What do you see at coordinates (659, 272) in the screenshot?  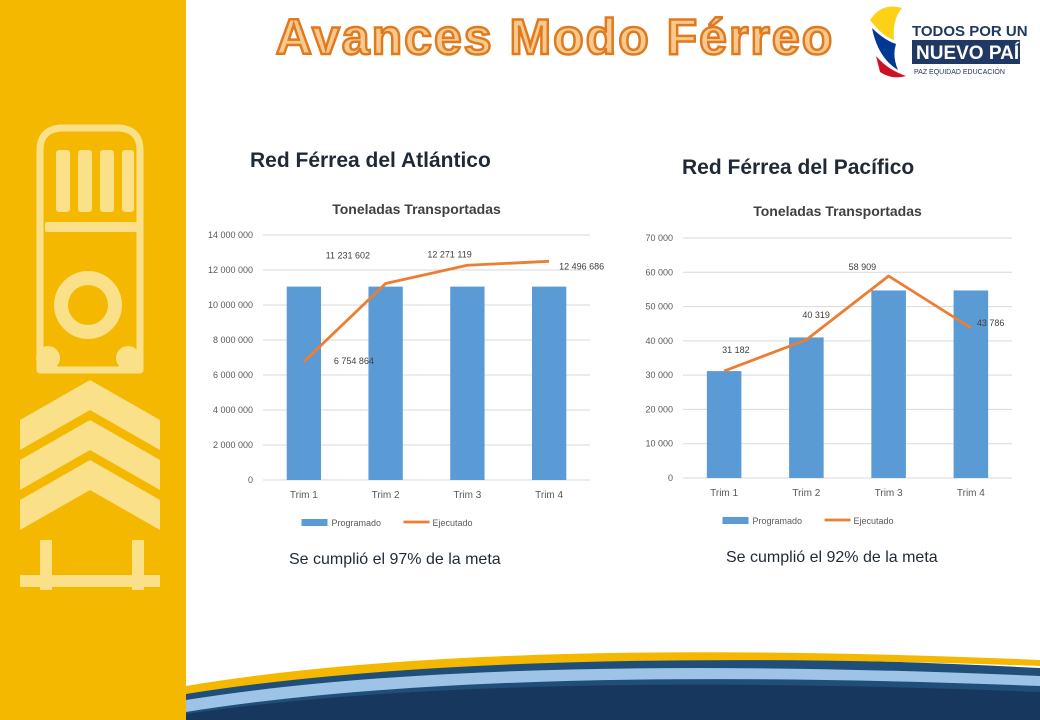 I see `y-tick-label: 60 000` at bounding box center [659, 272].